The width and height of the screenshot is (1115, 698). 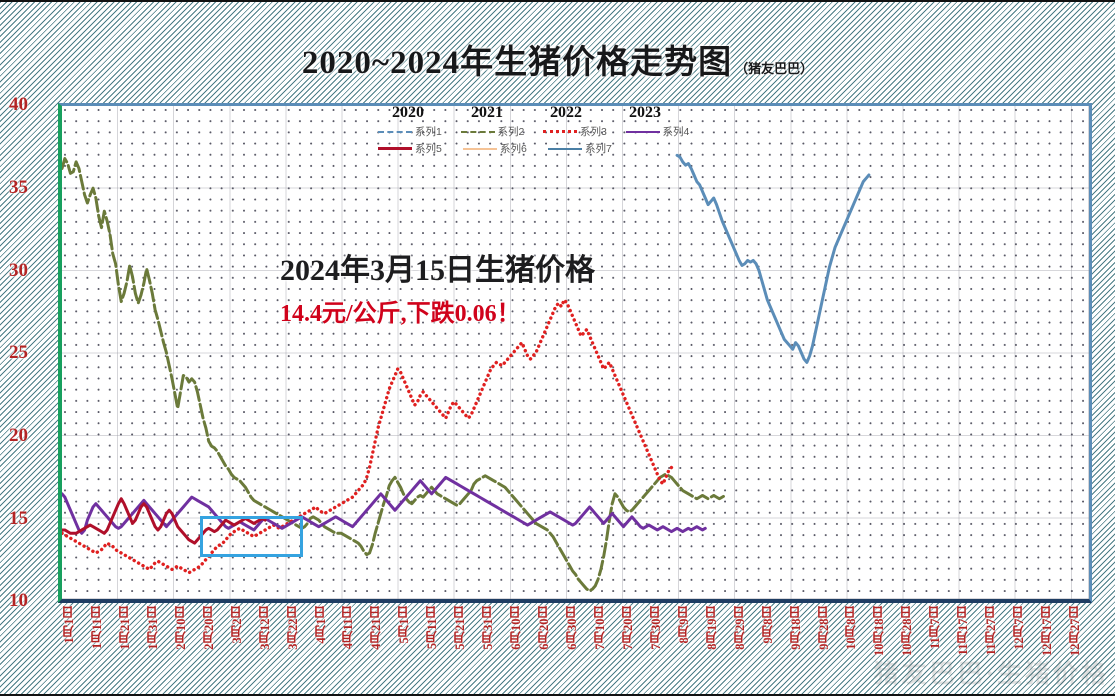 What do you see at coordinates (1019, 628) in the screenshot?
I see `x-tick-label: 12月7日` at bounding box center [1019, 628].